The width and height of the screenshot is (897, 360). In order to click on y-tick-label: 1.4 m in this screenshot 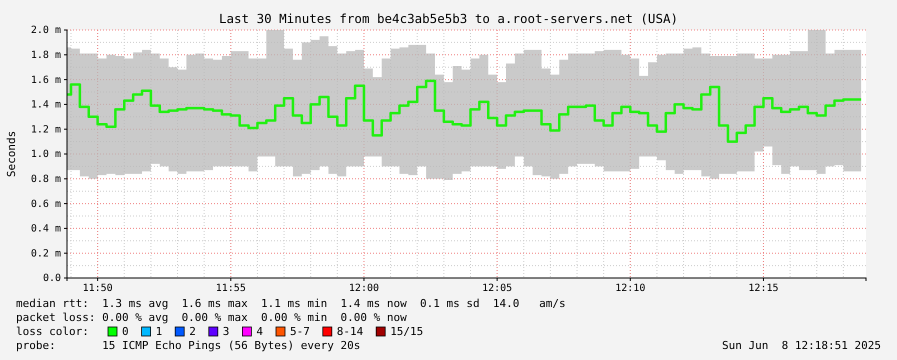, I will do `click(45, 105)`.